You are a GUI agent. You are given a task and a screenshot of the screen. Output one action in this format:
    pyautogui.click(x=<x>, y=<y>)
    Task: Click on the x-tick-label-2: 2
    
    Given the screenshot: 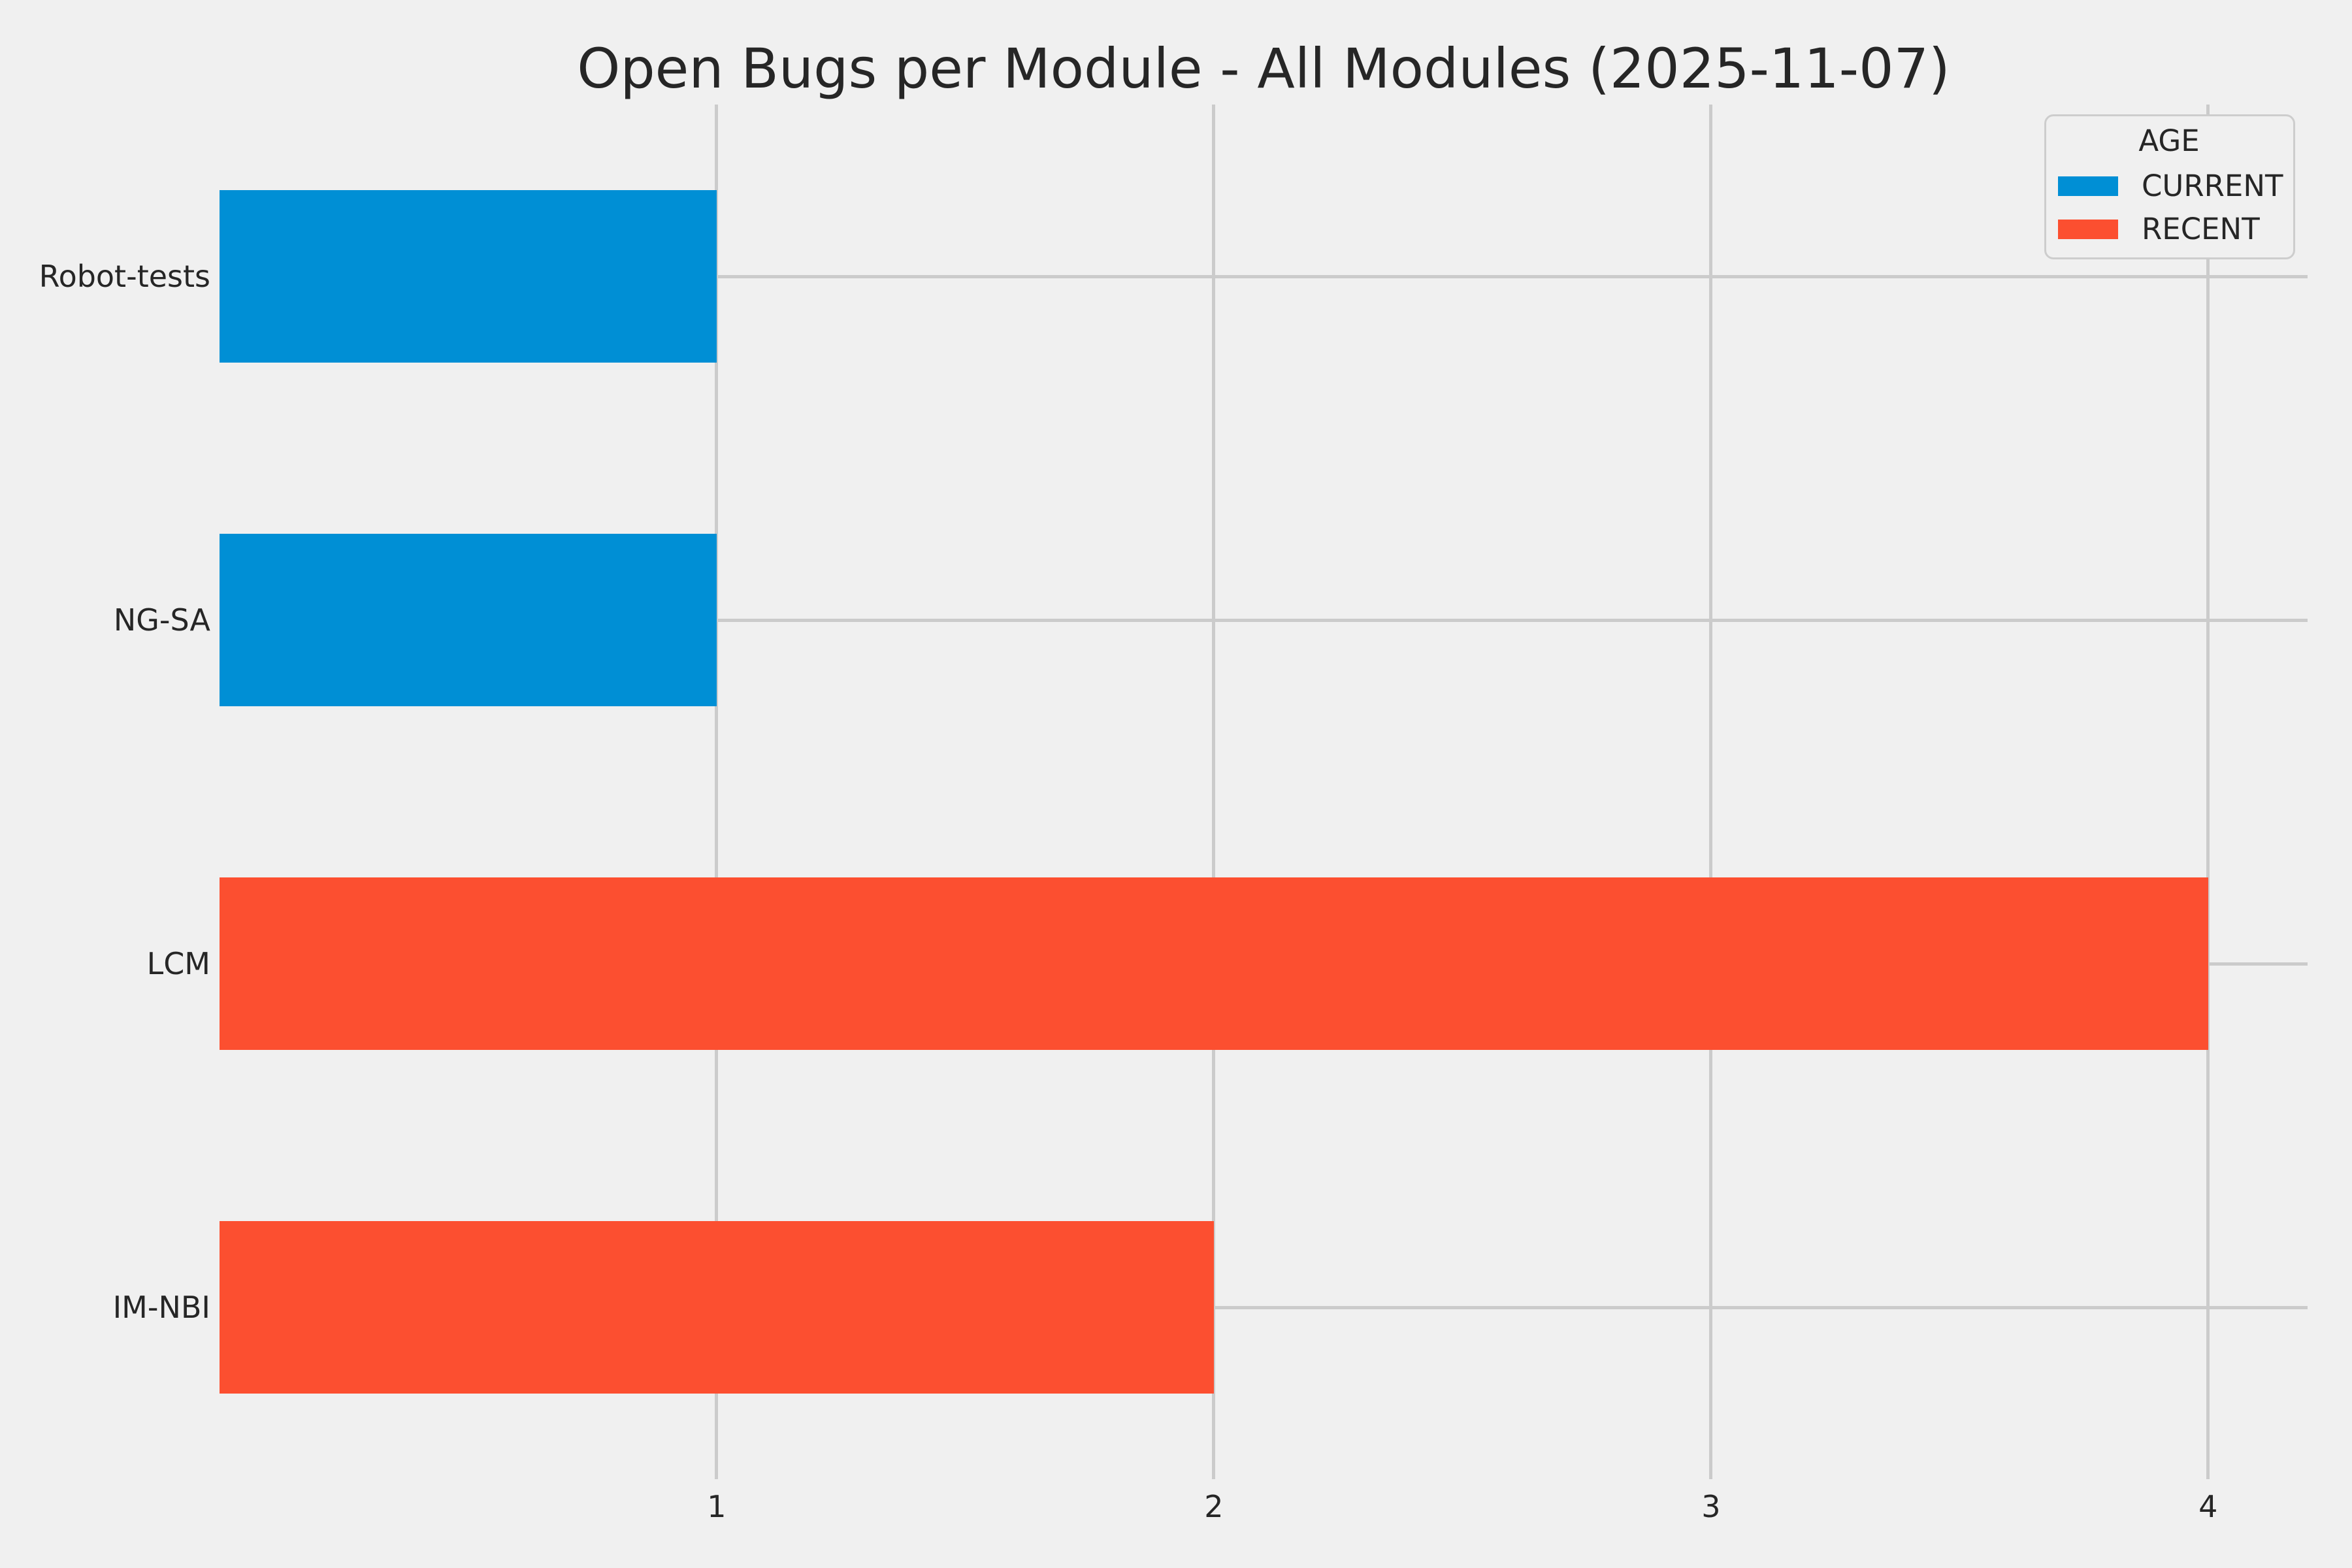 What is the action you would take?
    pyautogui.click(x=1214, y=1506)
    